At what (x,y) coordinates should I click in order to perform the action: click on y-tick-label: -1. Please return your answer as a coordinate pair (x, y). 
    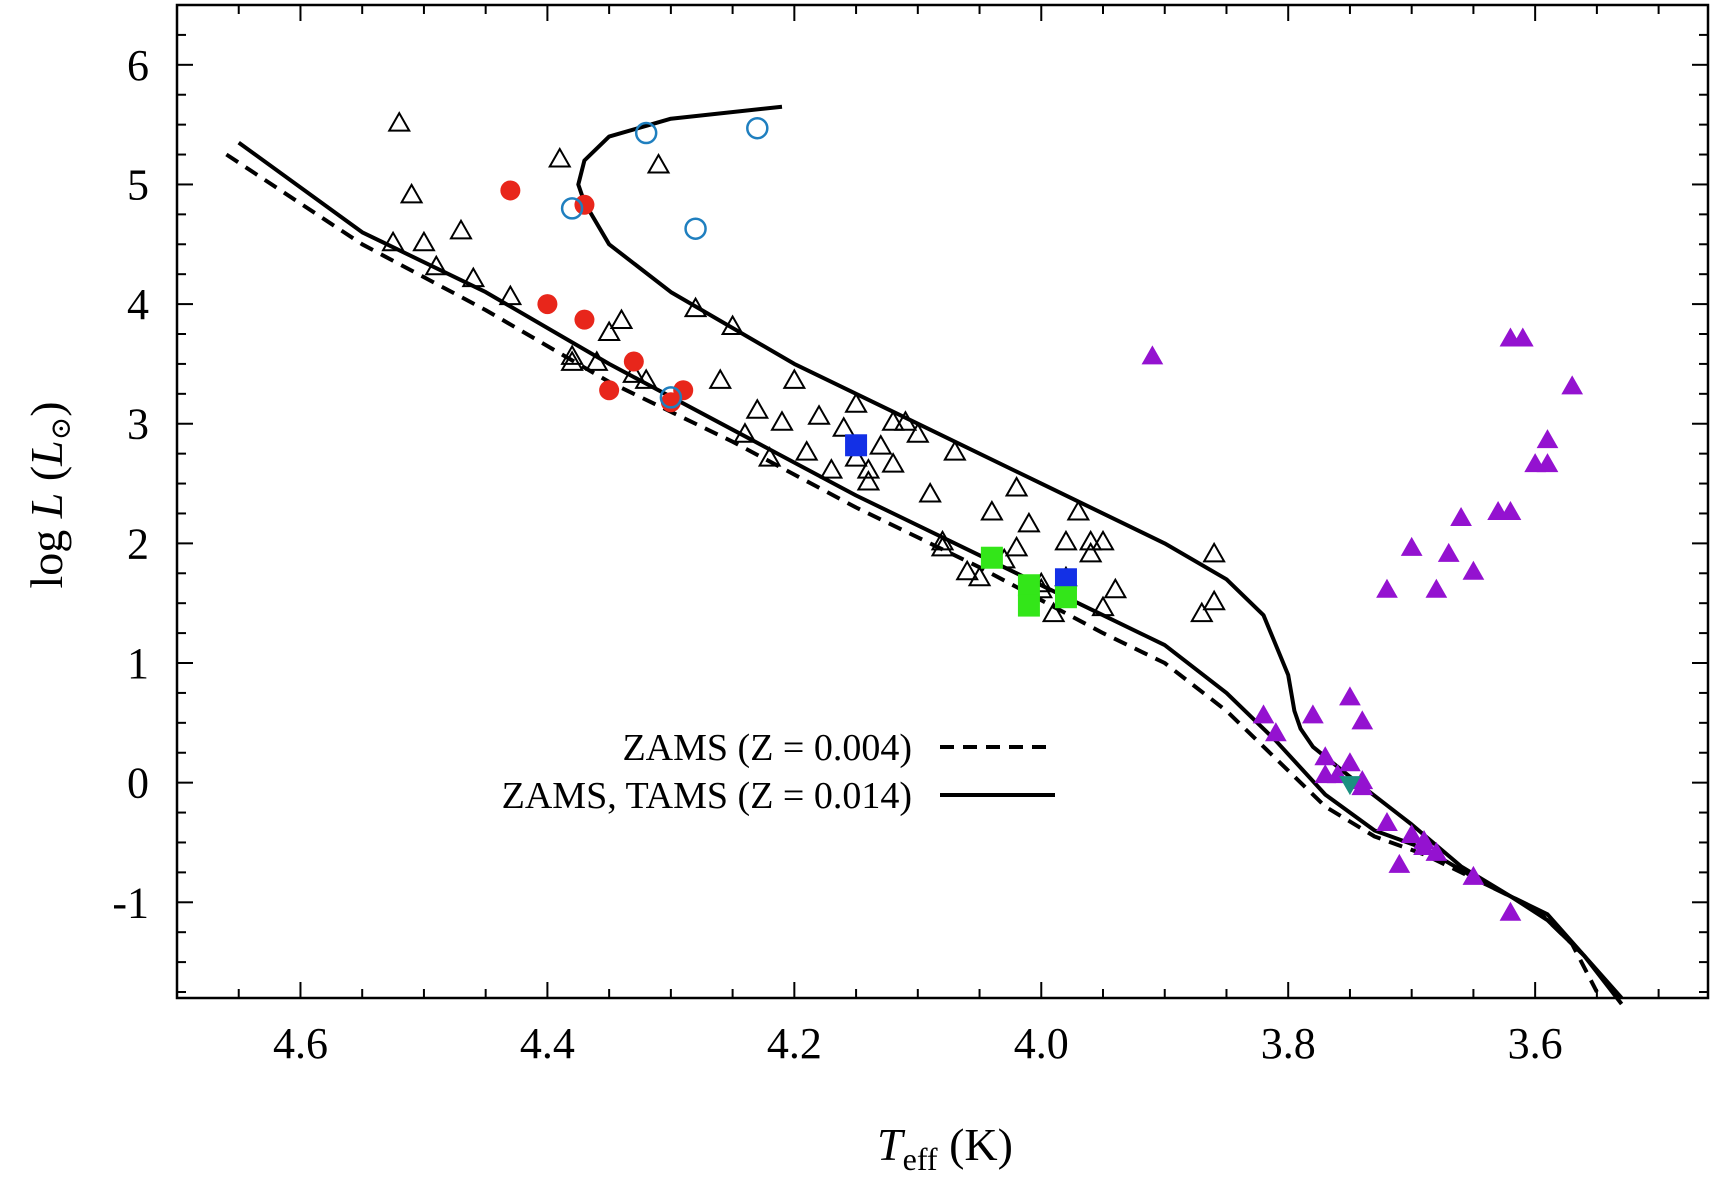
    Looking at the image, I should click on (130, 902).